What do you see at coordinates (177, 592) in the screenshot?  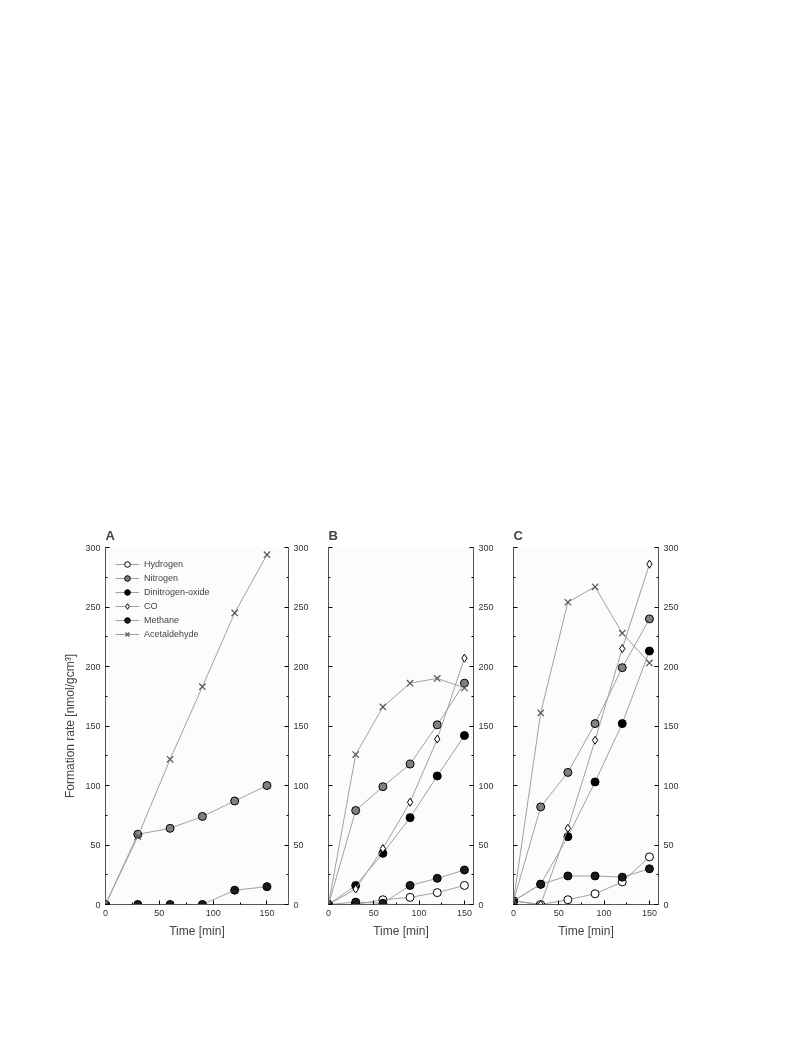 I see `legend-label: Dinitrogen-oxide` at bounding box center [177, 592].